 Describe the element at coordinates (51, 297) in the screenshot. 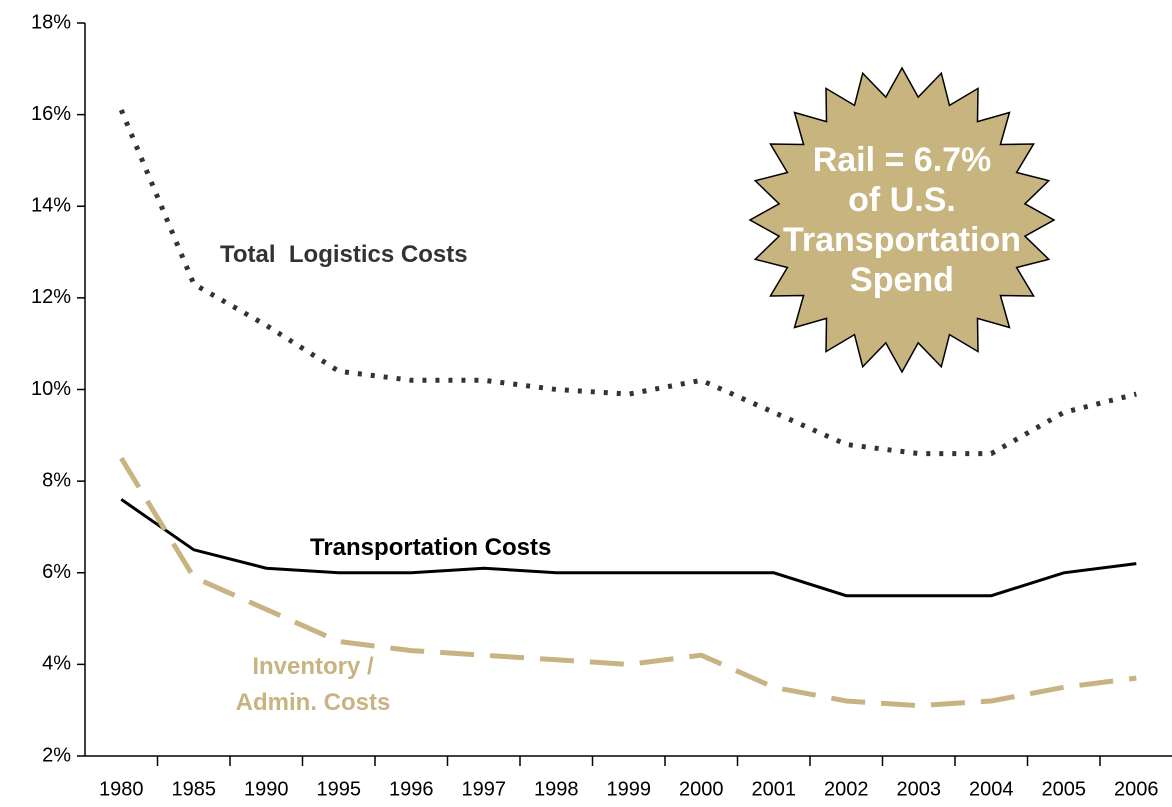

I see `y-tick-label: 12%` at that location.